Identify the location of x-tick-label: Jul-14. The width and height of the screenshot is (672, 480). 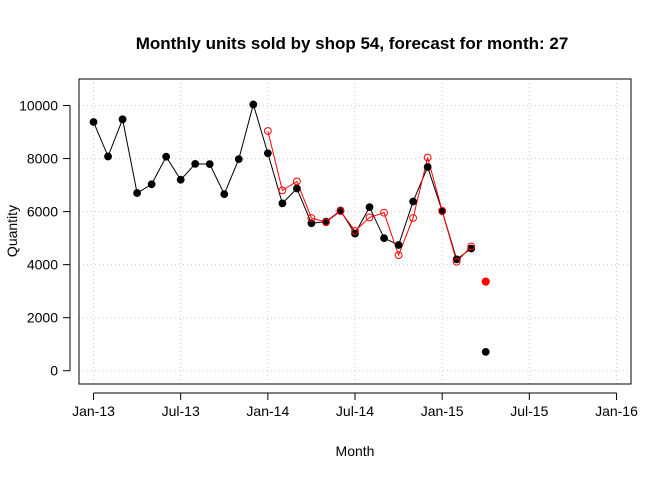
(355, 411).